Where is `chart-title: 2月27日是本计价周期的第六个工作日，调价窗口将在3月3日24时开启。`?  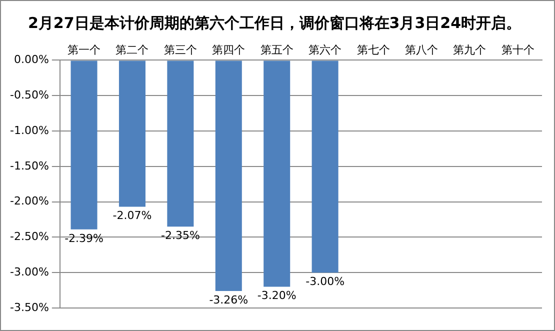
chart-title: 2月27日是本计价周期的第六个工作日，调价窗口将在3月3日24时开启。 is located at coordinates (275, 23).